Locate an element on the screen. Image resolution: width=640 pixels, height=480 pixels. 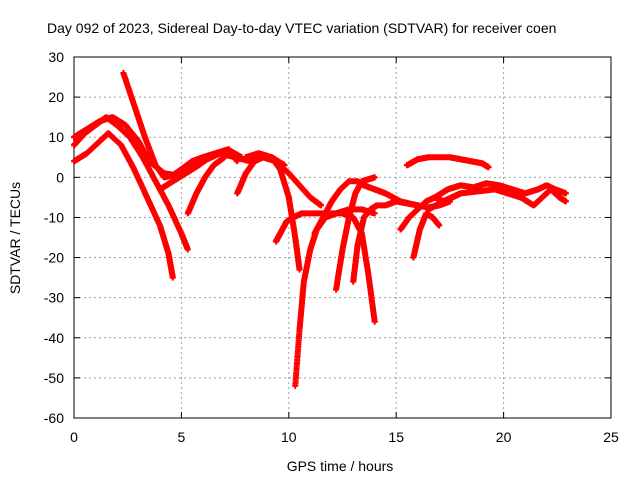
y-axis-title: SDTVAR / TECUs is located at coordinates (15, 238).